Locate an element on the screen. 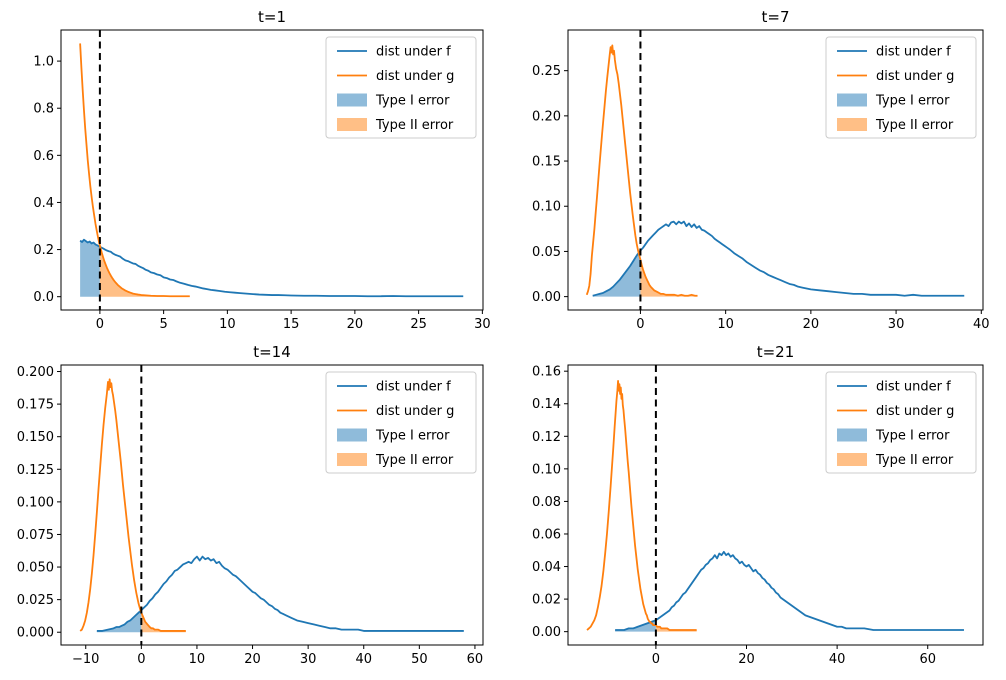  y-tick-label: 0.12 is located at coordinates (546, 437).